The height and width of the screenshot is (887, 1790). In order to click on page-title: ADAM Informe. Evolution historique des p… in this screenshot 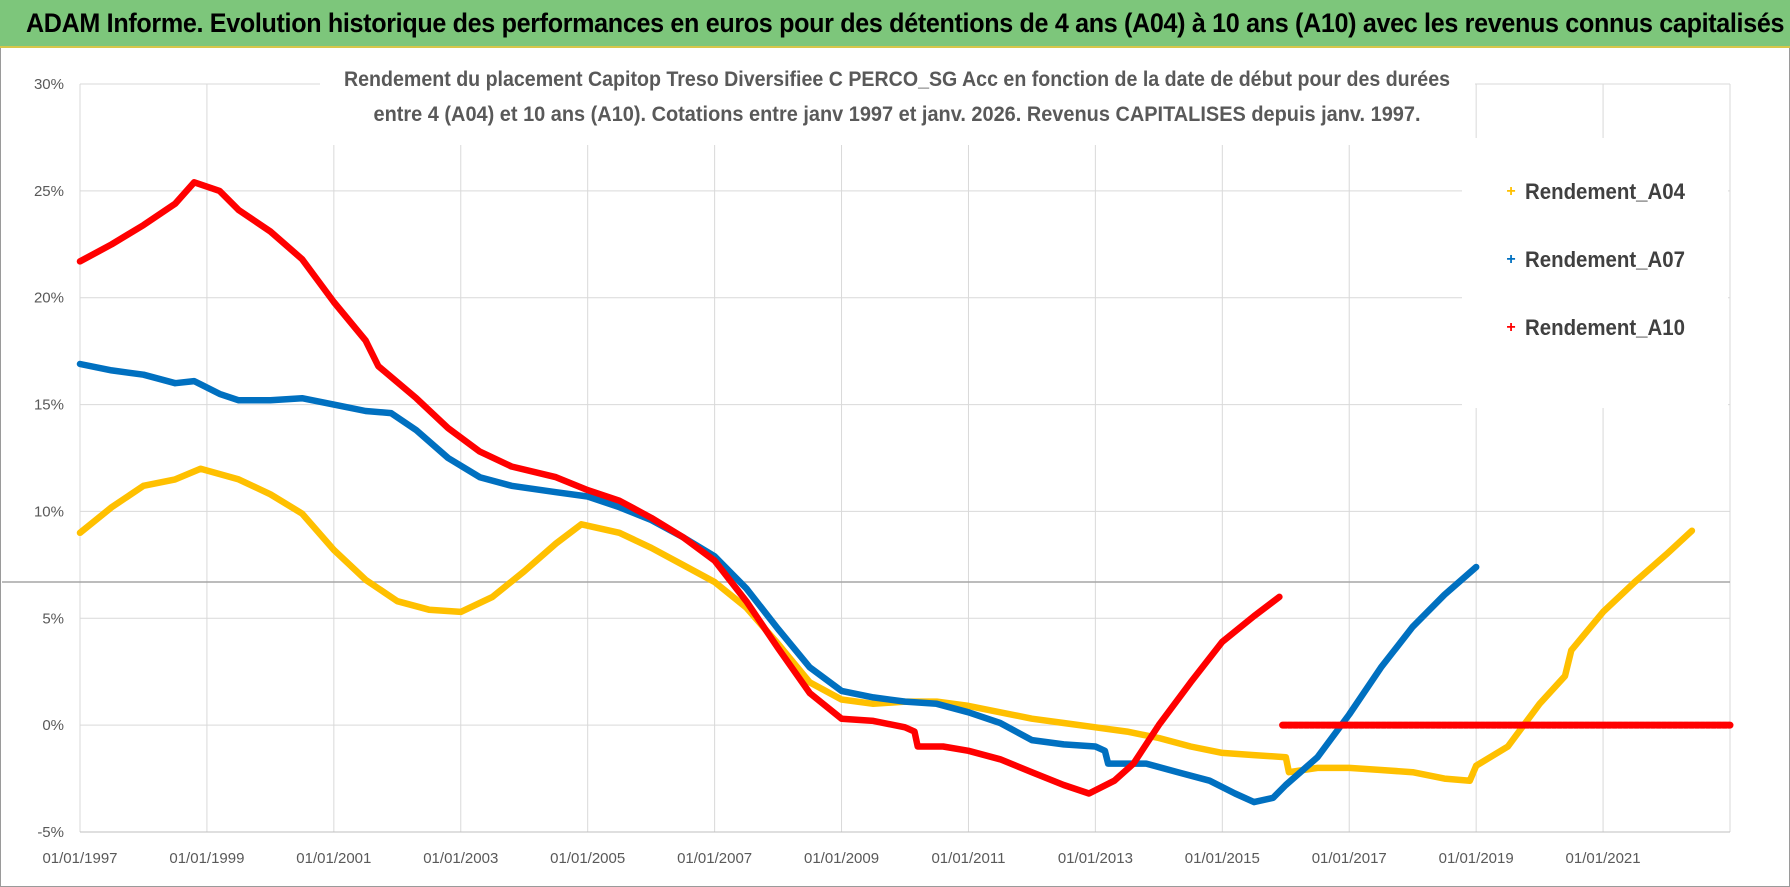, I will do `click(905, 23)`.